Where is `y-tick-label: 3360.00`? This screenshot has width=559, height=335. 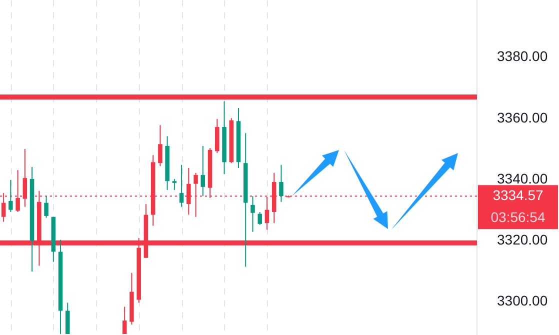 y-tick-label: 3360.00 is located at coordinates (522, 117).